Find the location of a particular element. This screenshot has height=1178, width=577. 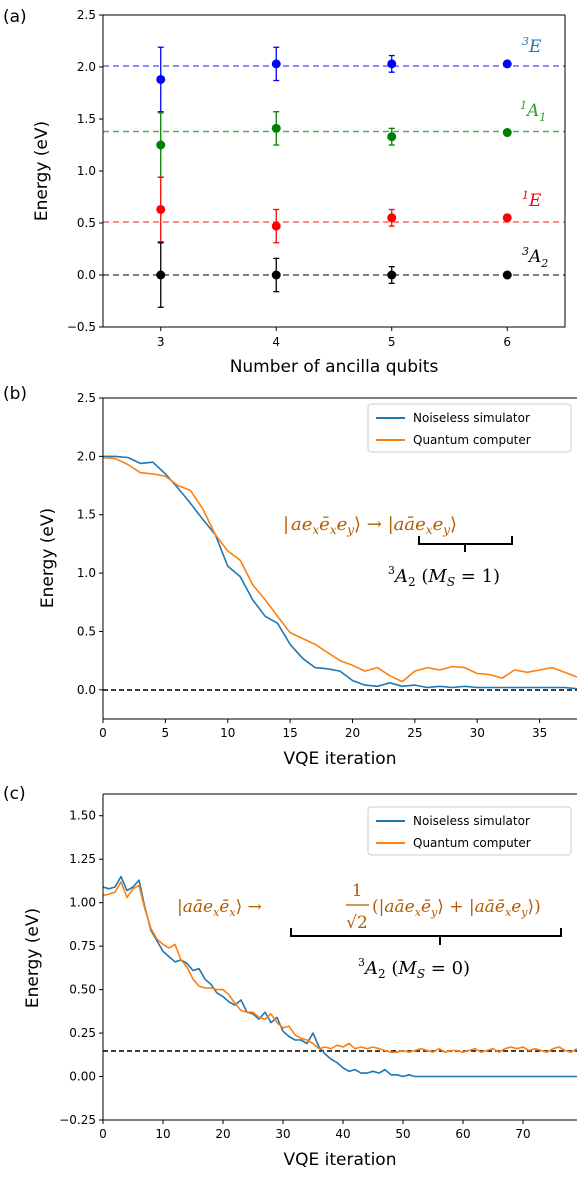

annotation-c-frac-den: √2 is located at coordinates (357, 923).